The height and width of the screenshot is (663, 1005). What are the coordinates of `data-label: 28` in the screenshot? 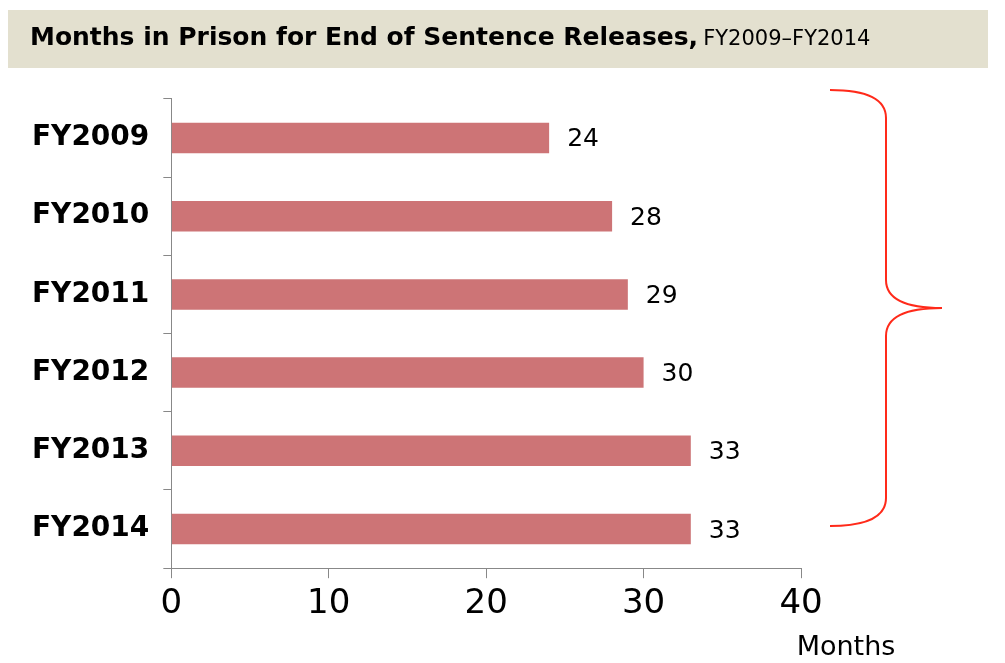 It's located at (646, 216).